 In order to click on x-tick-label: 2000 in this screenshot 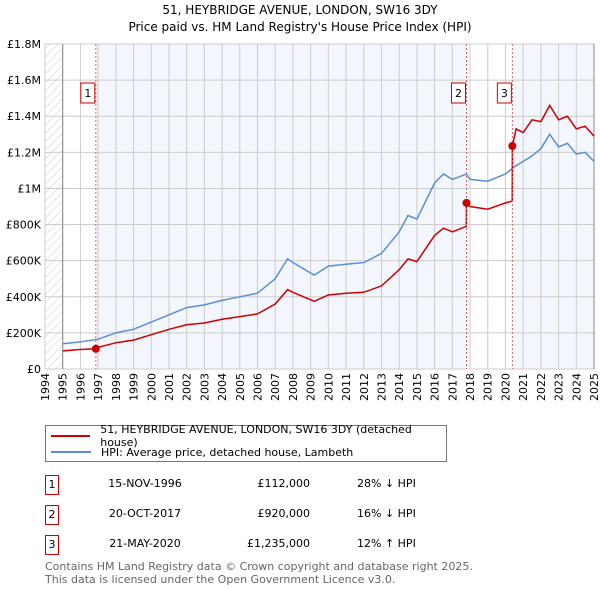, I will do `click(151, 387)`.